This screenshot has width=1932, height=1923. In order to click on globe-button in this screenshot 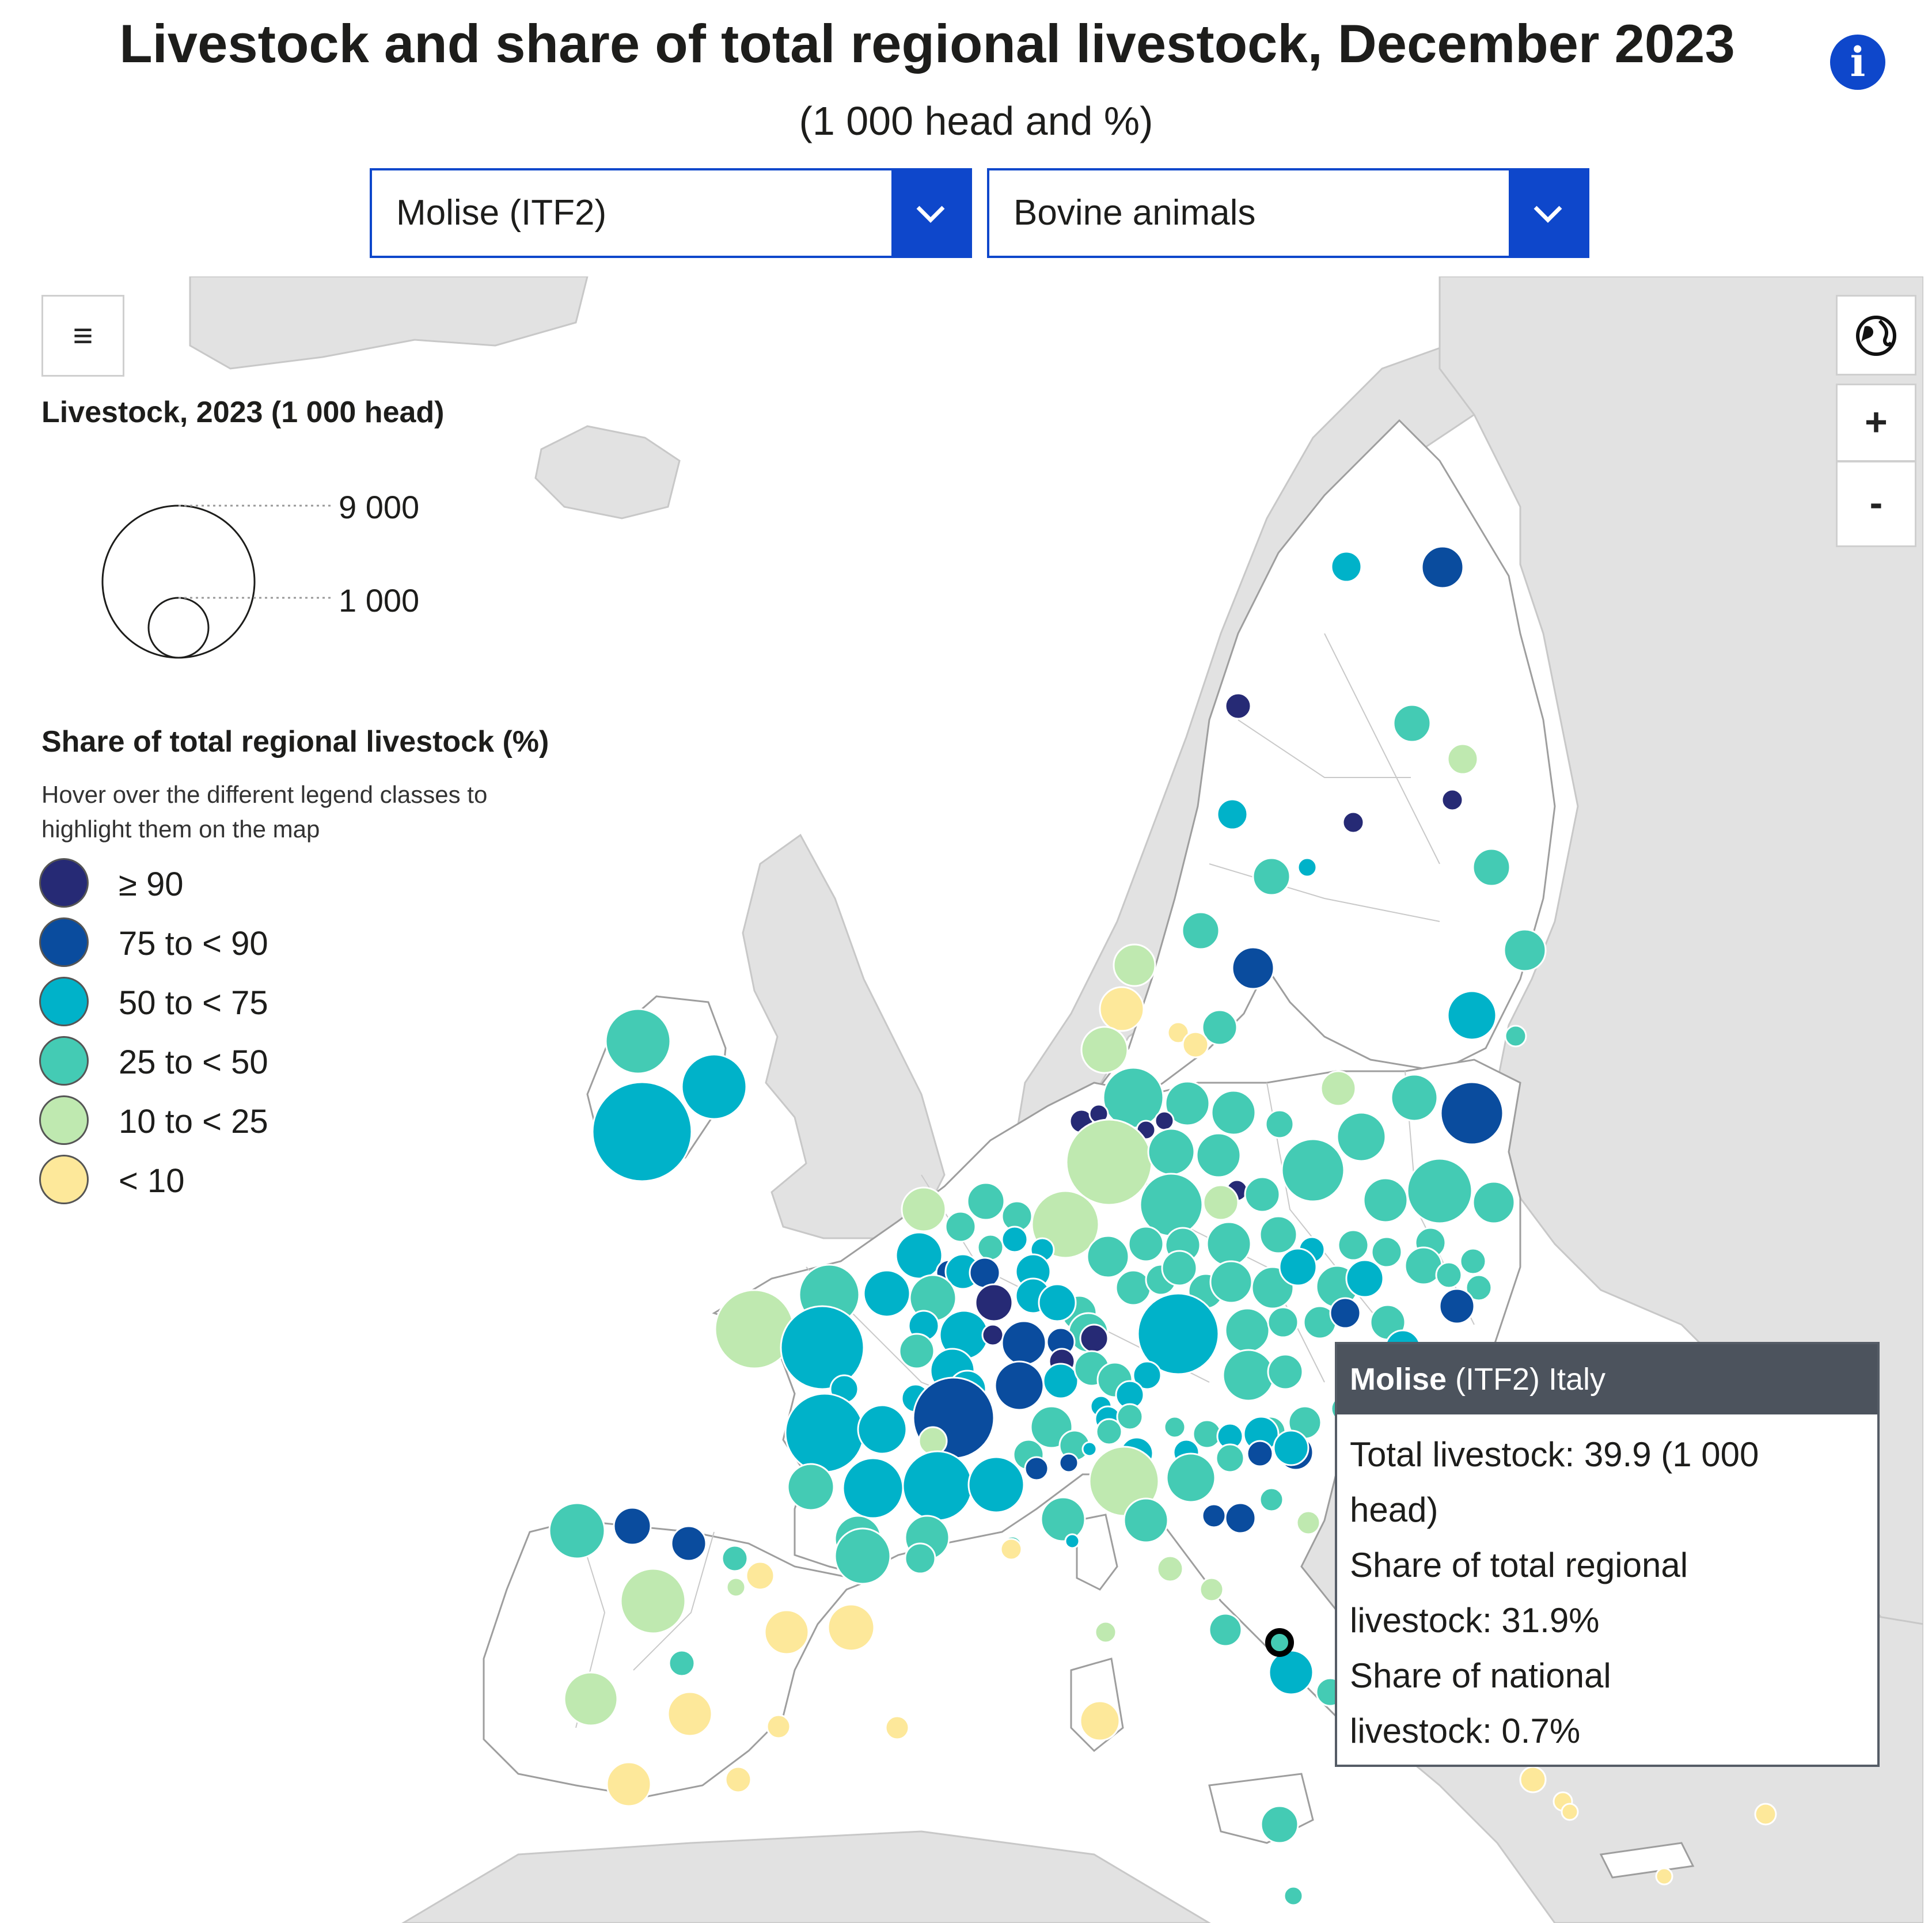, I will do `click(1876, 336)`.